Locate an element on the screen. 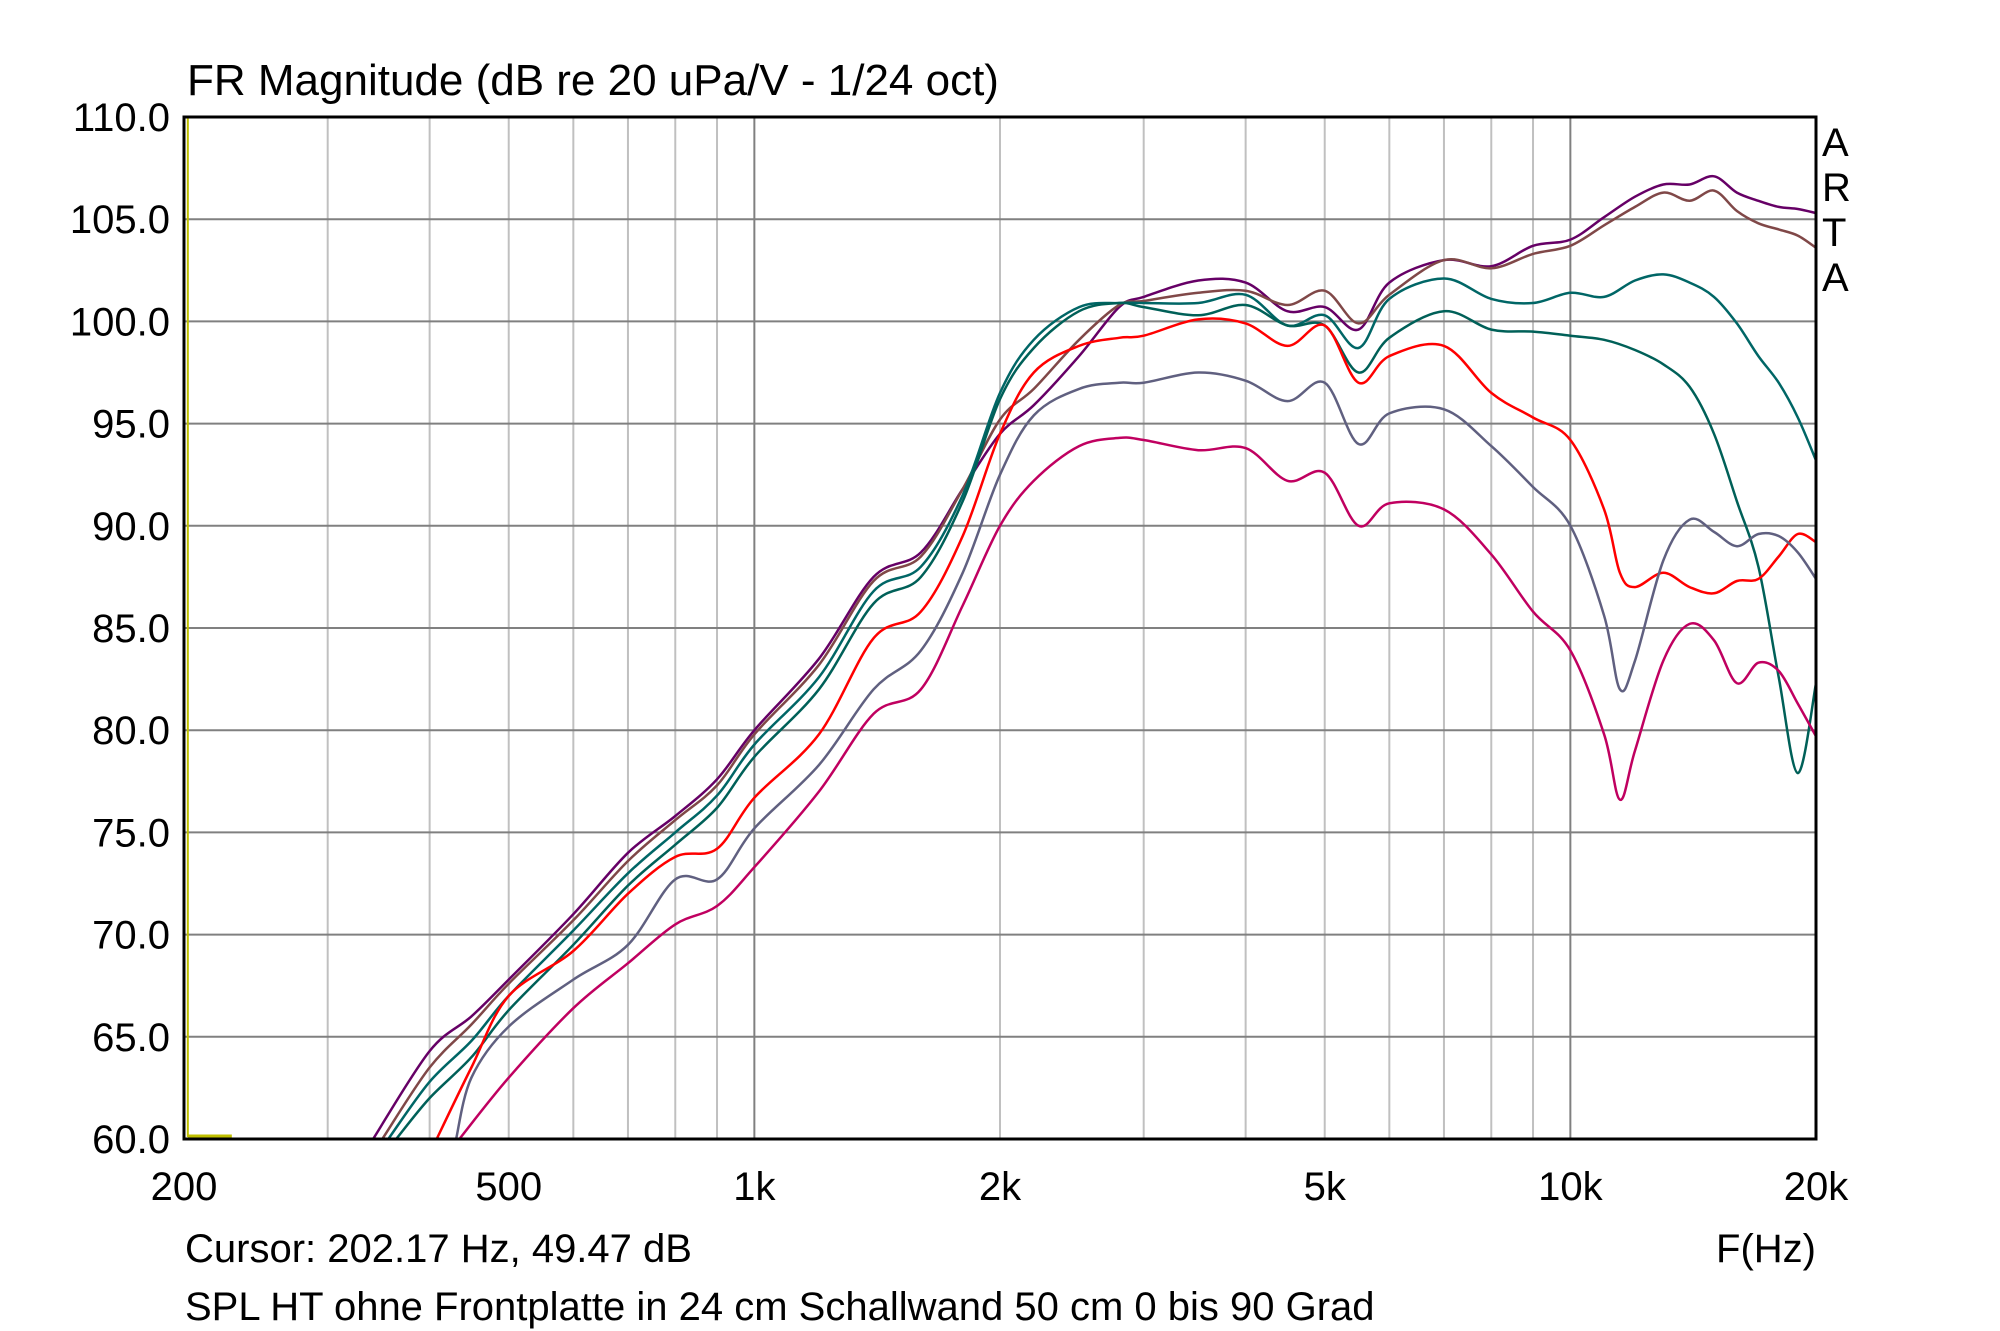  arta-watermark: A R T A is located at coordinates (1836, 210).